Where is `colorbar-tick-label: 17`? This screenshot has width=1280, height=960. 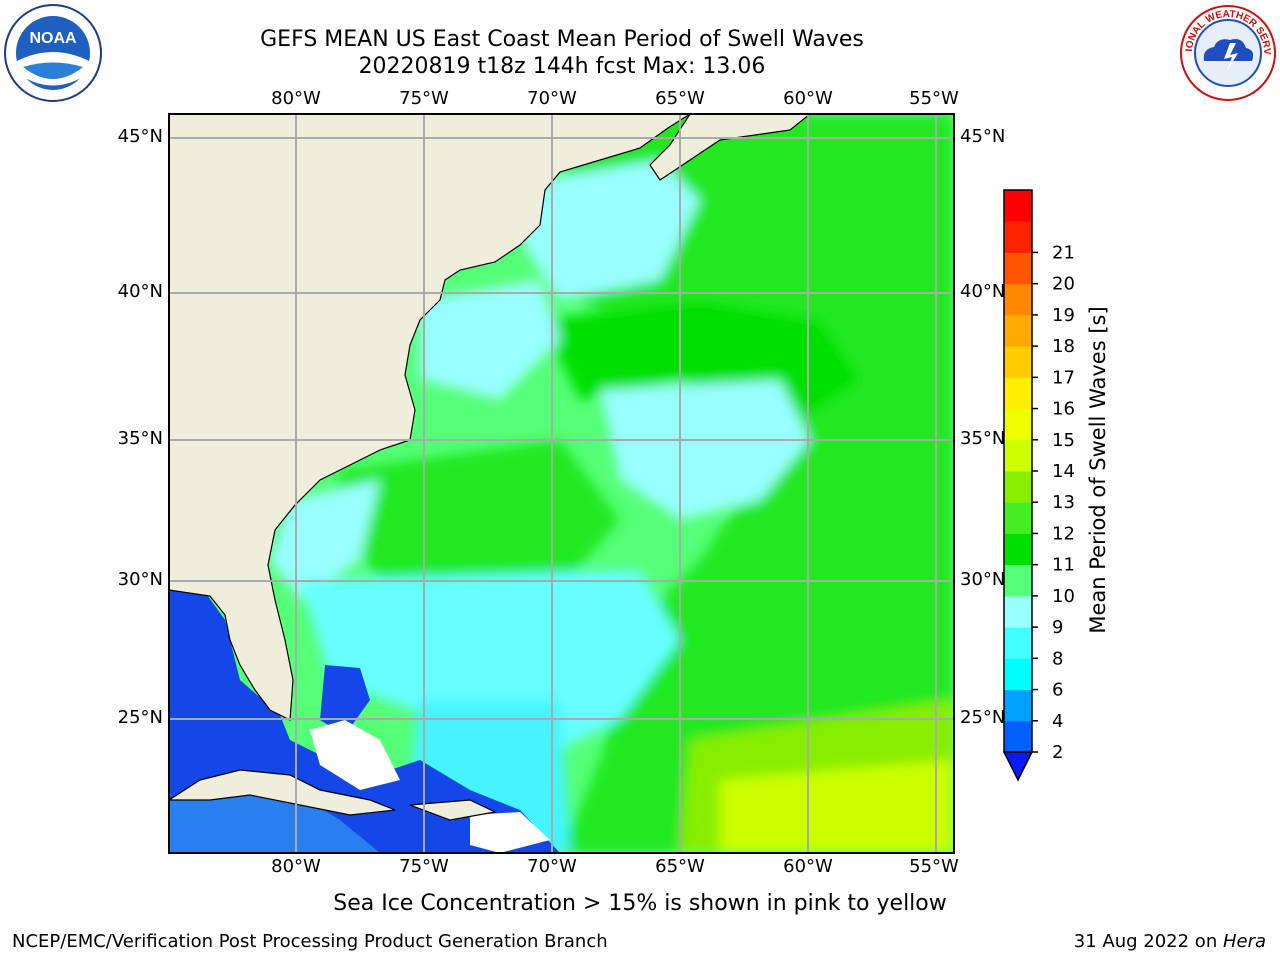
colorbar-tick-label: 17 is located at coordinates (1063, 377).